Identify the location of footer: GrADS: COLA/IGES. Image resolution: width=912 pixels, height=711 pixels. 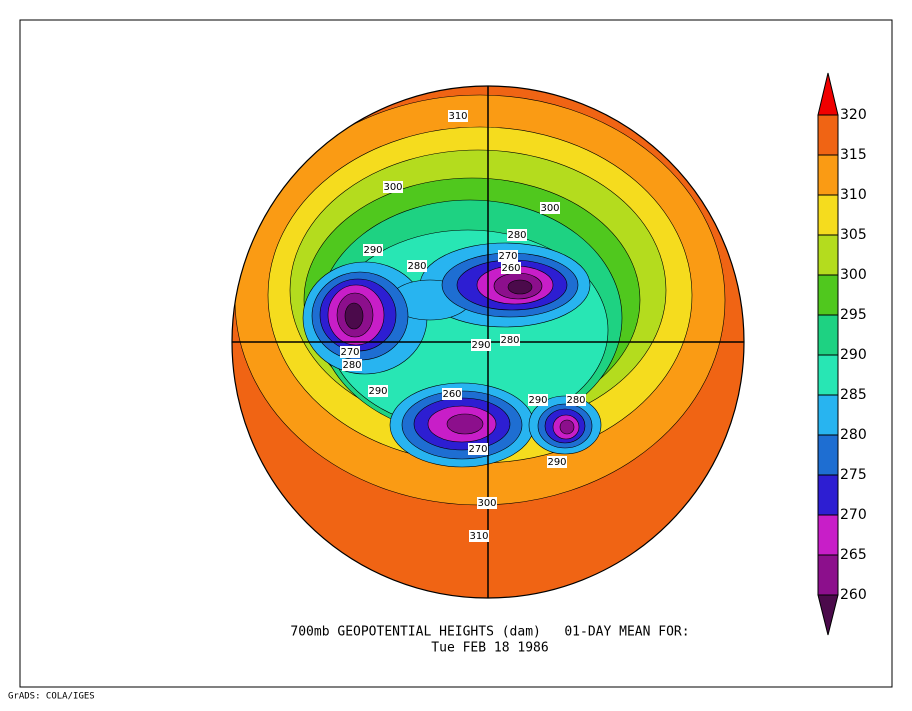
(51, 697).